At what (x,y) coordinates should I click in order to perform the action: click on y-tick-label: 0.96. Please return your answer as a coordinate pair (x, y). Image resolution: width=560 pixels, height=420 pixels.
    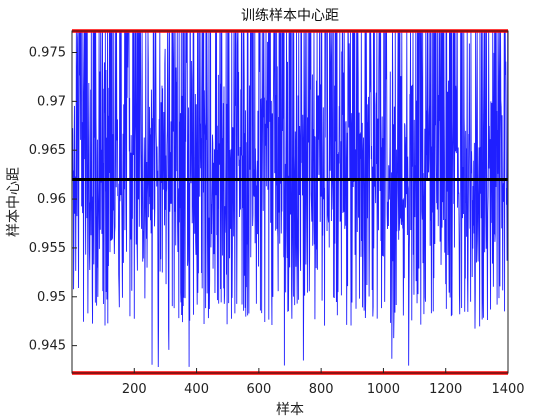
    Looking at the image, I should click on (51, 199).